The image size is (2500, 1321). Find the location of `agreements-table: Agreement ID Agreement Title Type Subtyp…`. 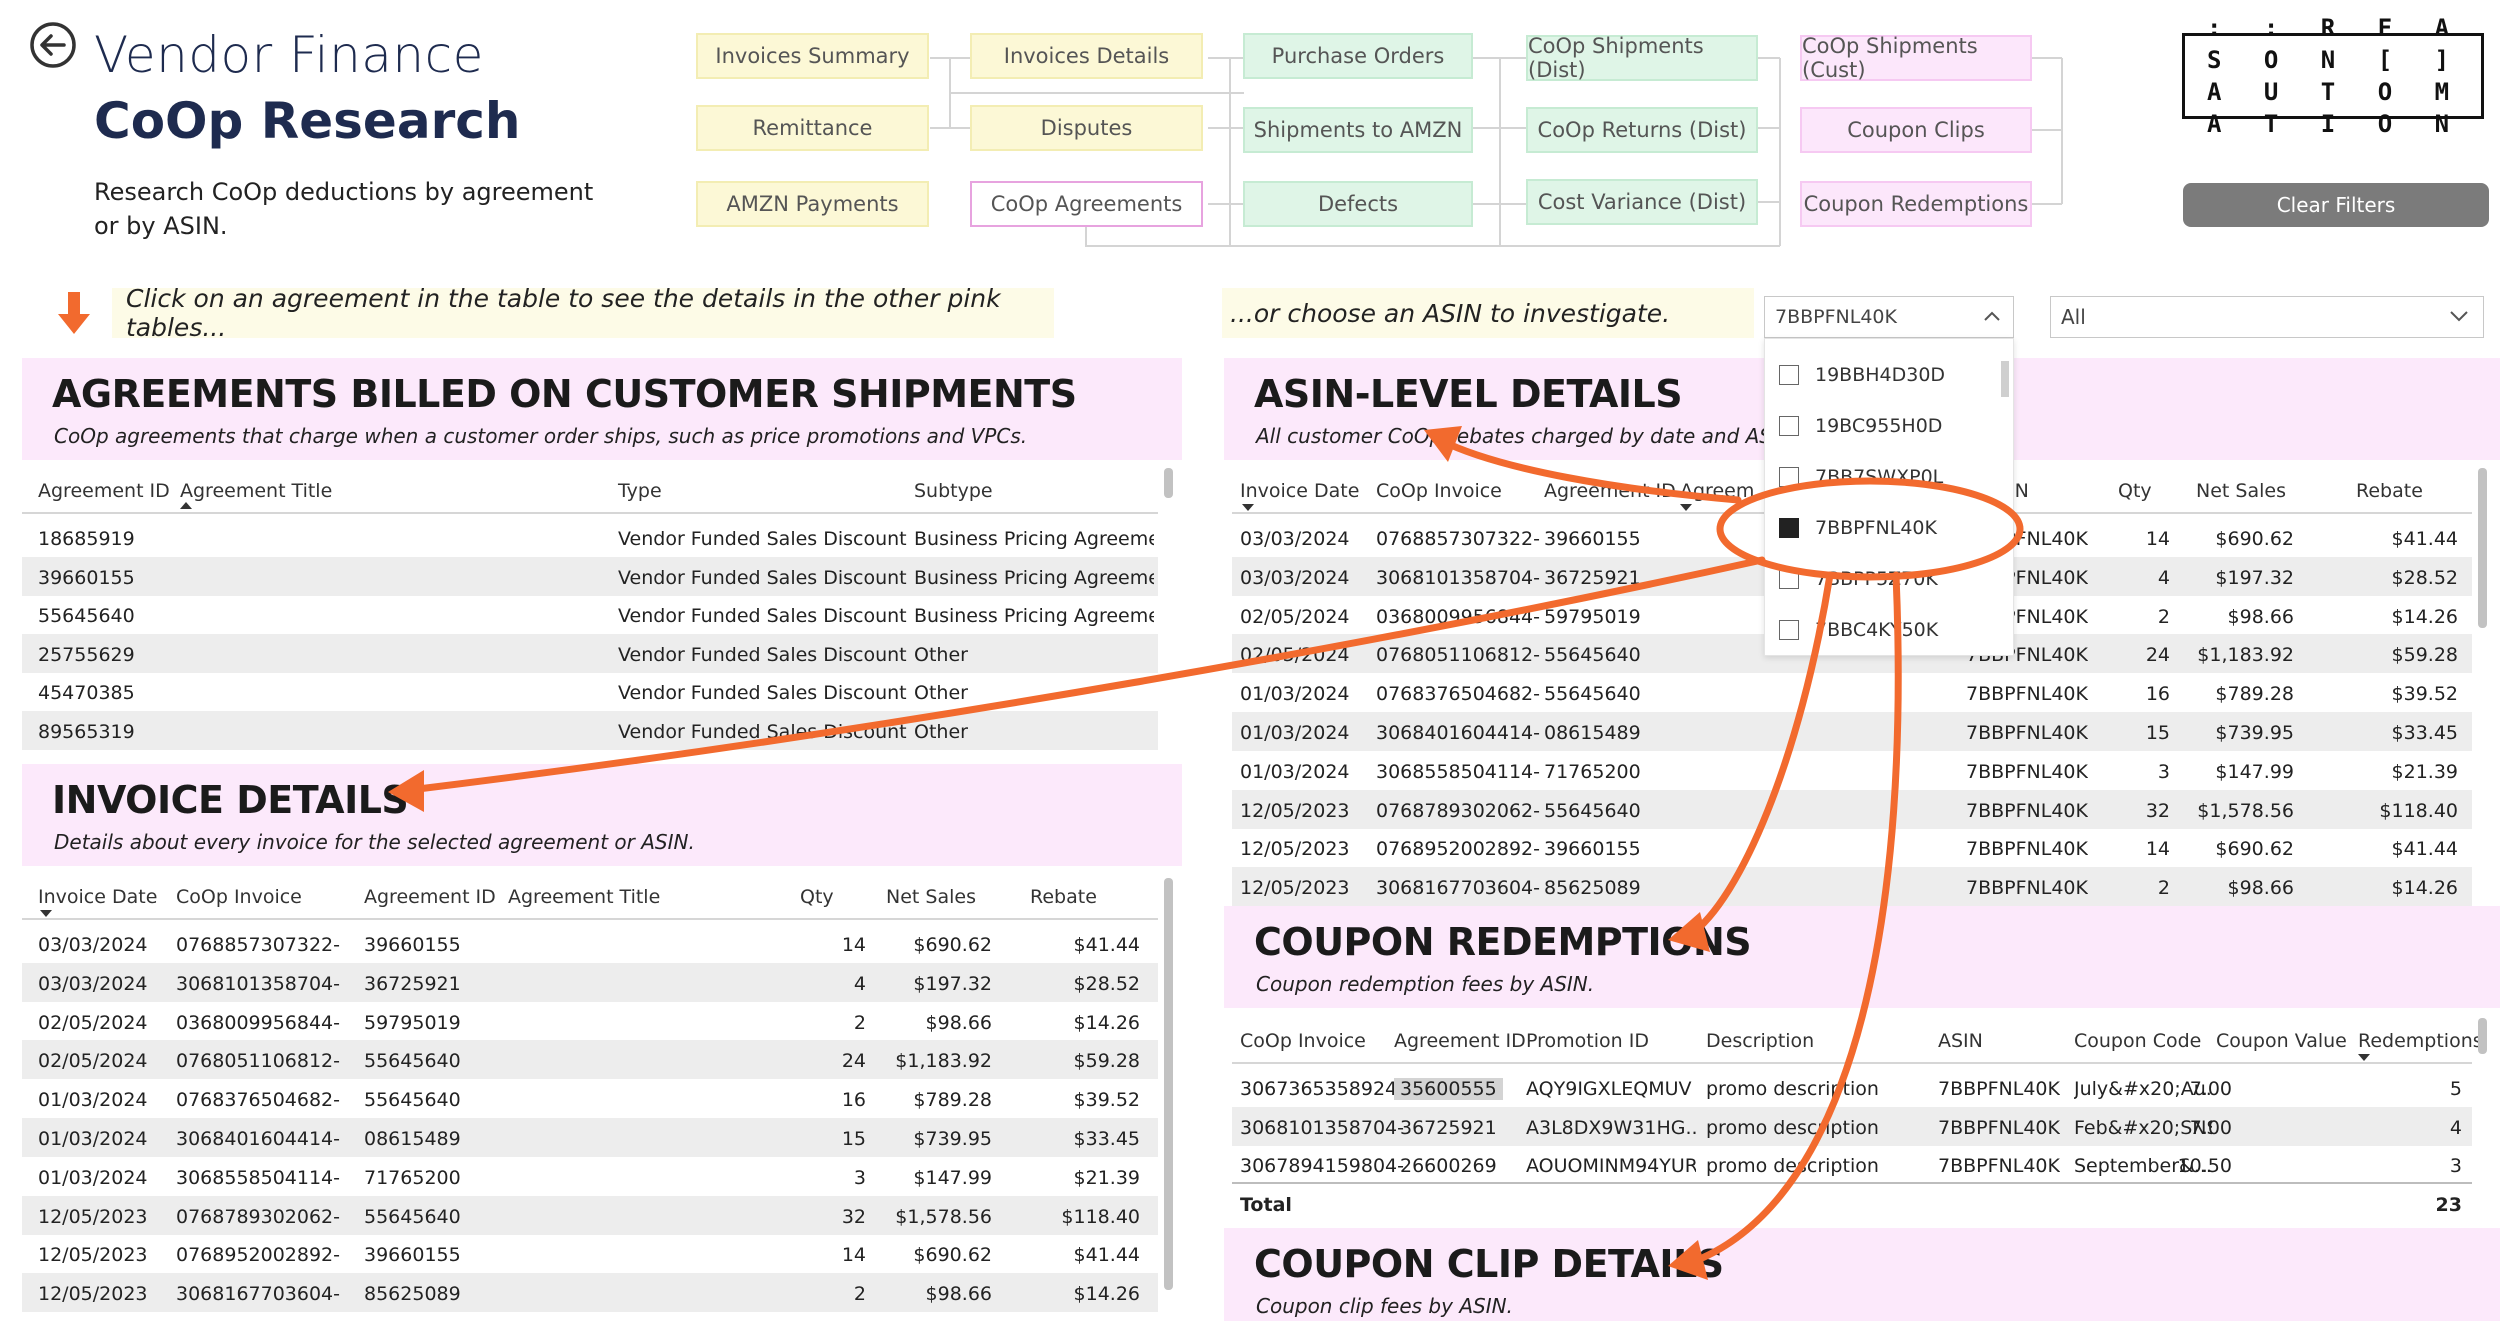

agreements-table: Agreement ID Agreement Title Type Subtyp… is located at coordinates (597, 607).